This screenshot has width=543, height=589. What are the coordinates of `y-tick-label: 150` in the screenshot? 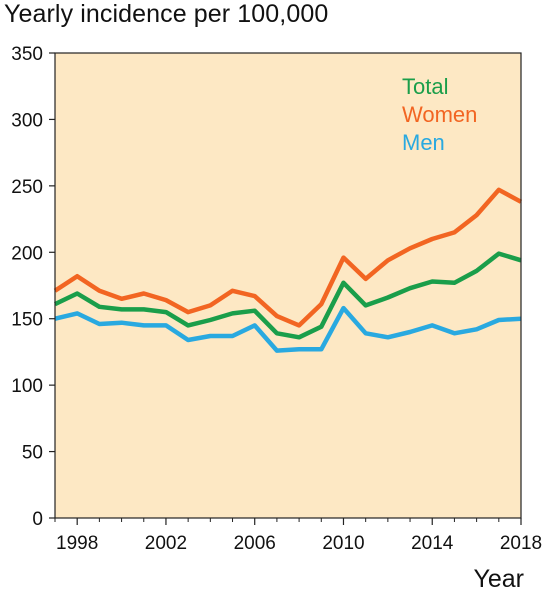 It's located at (27, 320).